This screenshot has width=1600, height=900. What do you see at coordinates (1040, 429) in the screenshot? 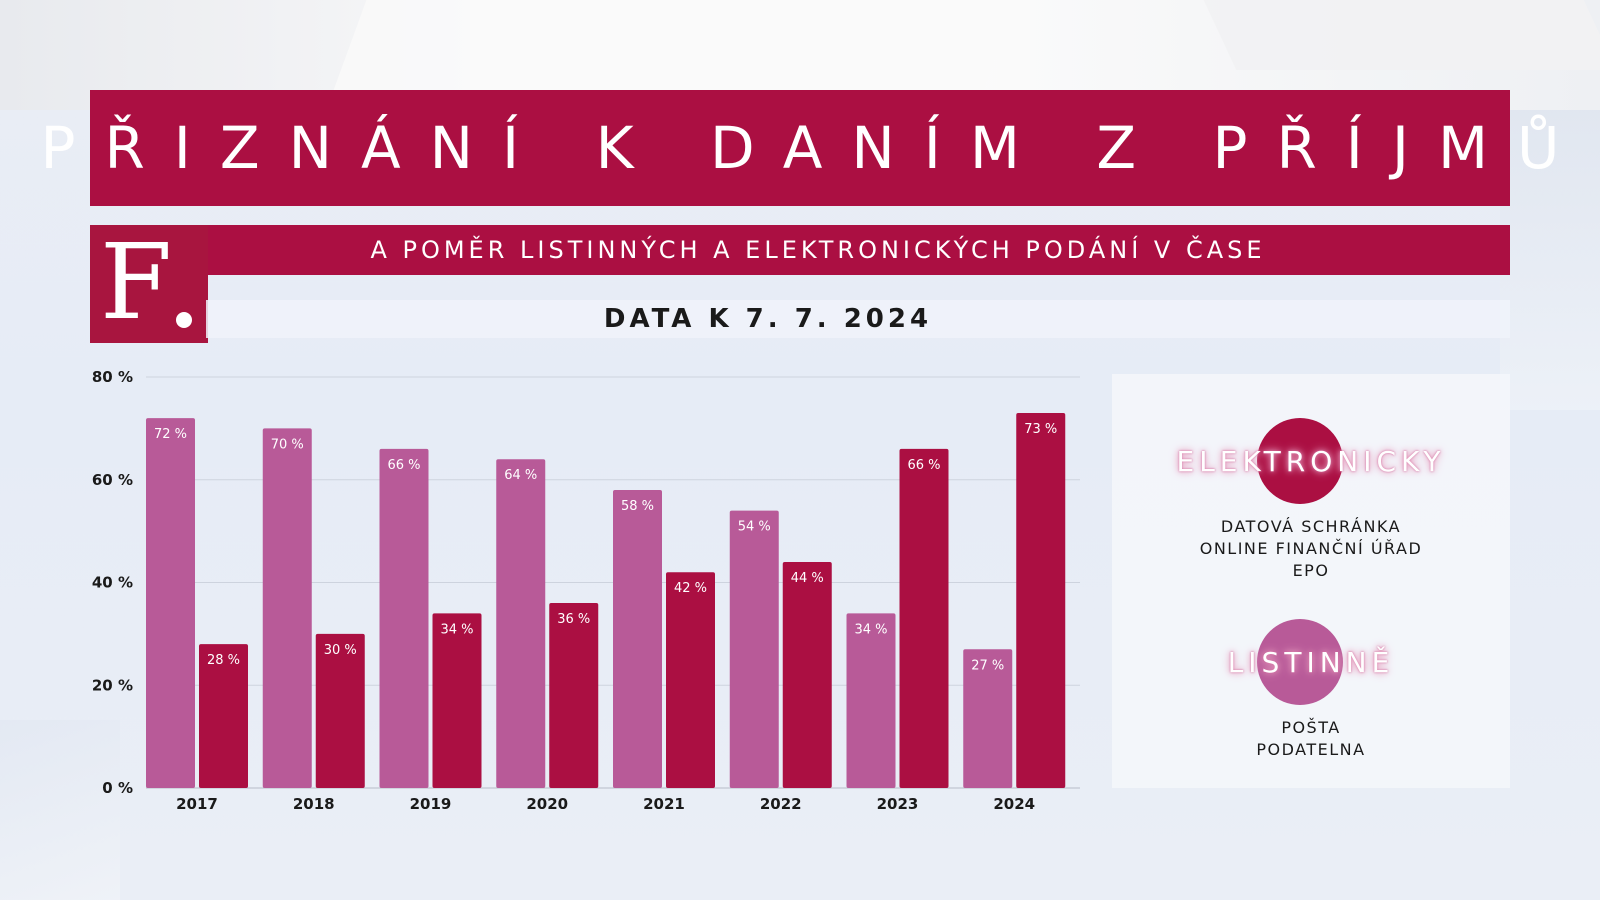
I see `data-label: 73 %` at bounding box center [1040, 429].